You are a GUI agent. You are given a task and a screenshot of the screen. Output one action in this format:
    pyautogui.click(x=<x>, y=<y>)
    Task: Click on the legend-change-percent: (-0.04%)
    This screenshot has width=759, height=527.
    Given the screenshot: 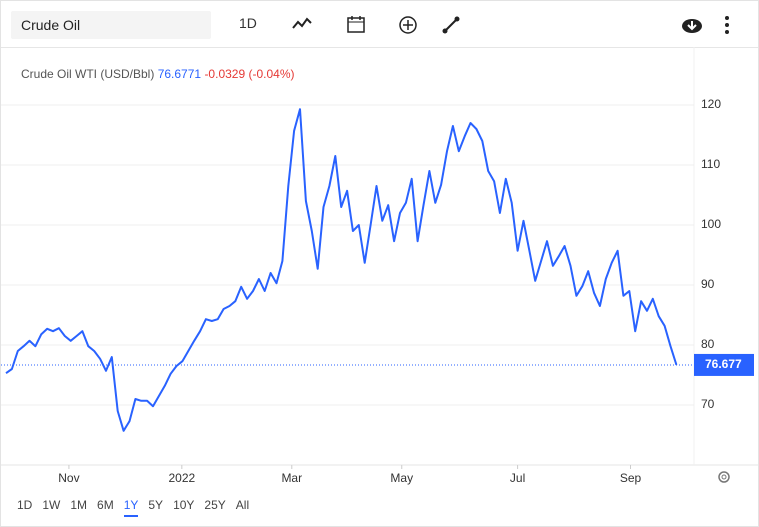 What is the action you would take?
    pyautogui.click(x=271, y=74)
    